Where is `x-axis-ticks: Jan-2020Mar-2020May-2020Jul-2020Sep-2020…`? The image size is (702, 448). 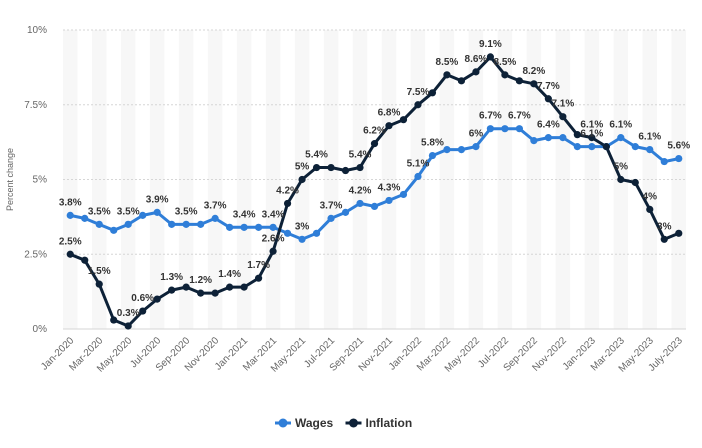 x-axis-ticks: Jan-2020Mar-2020May-2020Jul-2020Sep-2020… is located at coordinates (362, 355).